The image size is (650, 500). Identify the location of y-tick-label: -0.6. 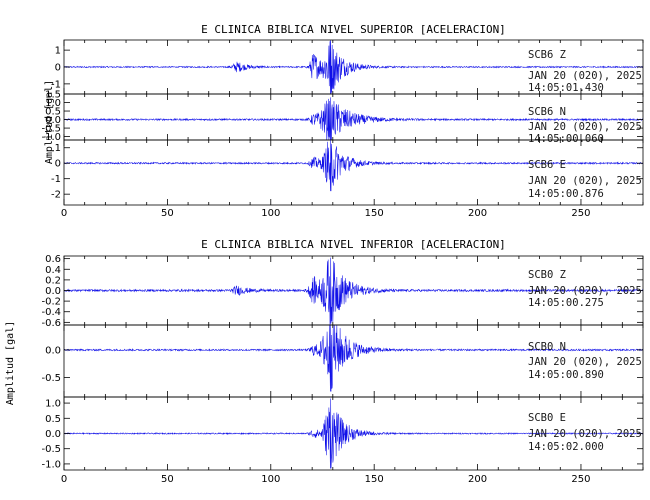
(51, 323).